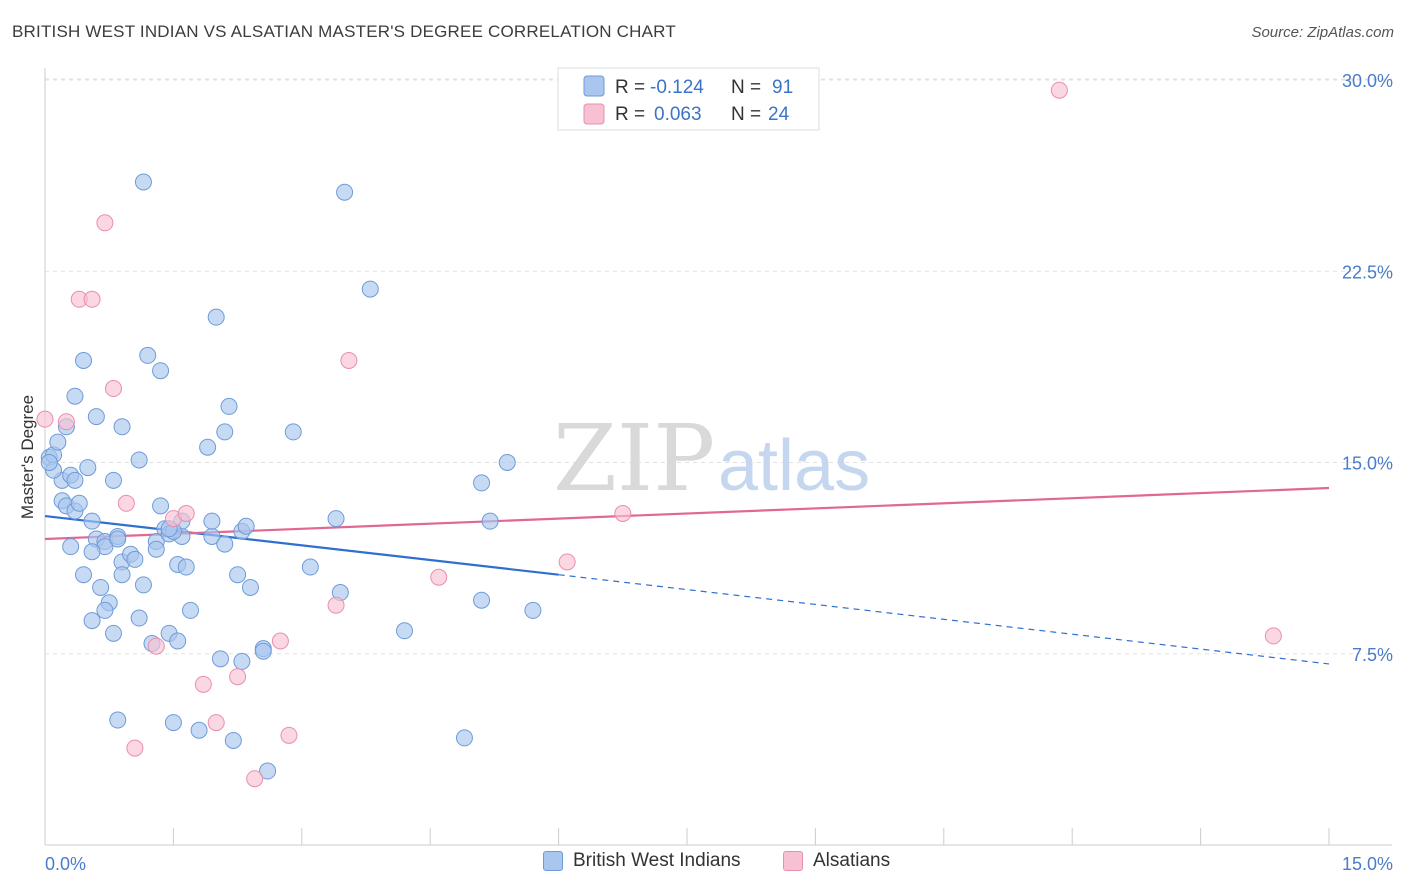  I want to click on bottom-legend-item-british-west-indians: British West Indians, so click(642, 861).